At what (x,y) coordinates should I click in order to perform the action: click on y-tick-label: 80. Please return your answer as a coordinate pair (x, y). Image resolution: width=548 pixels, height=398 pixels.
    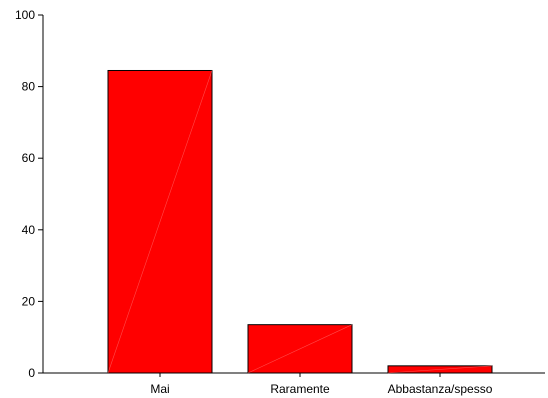
    Looking at the image, I should click on (29, 87).